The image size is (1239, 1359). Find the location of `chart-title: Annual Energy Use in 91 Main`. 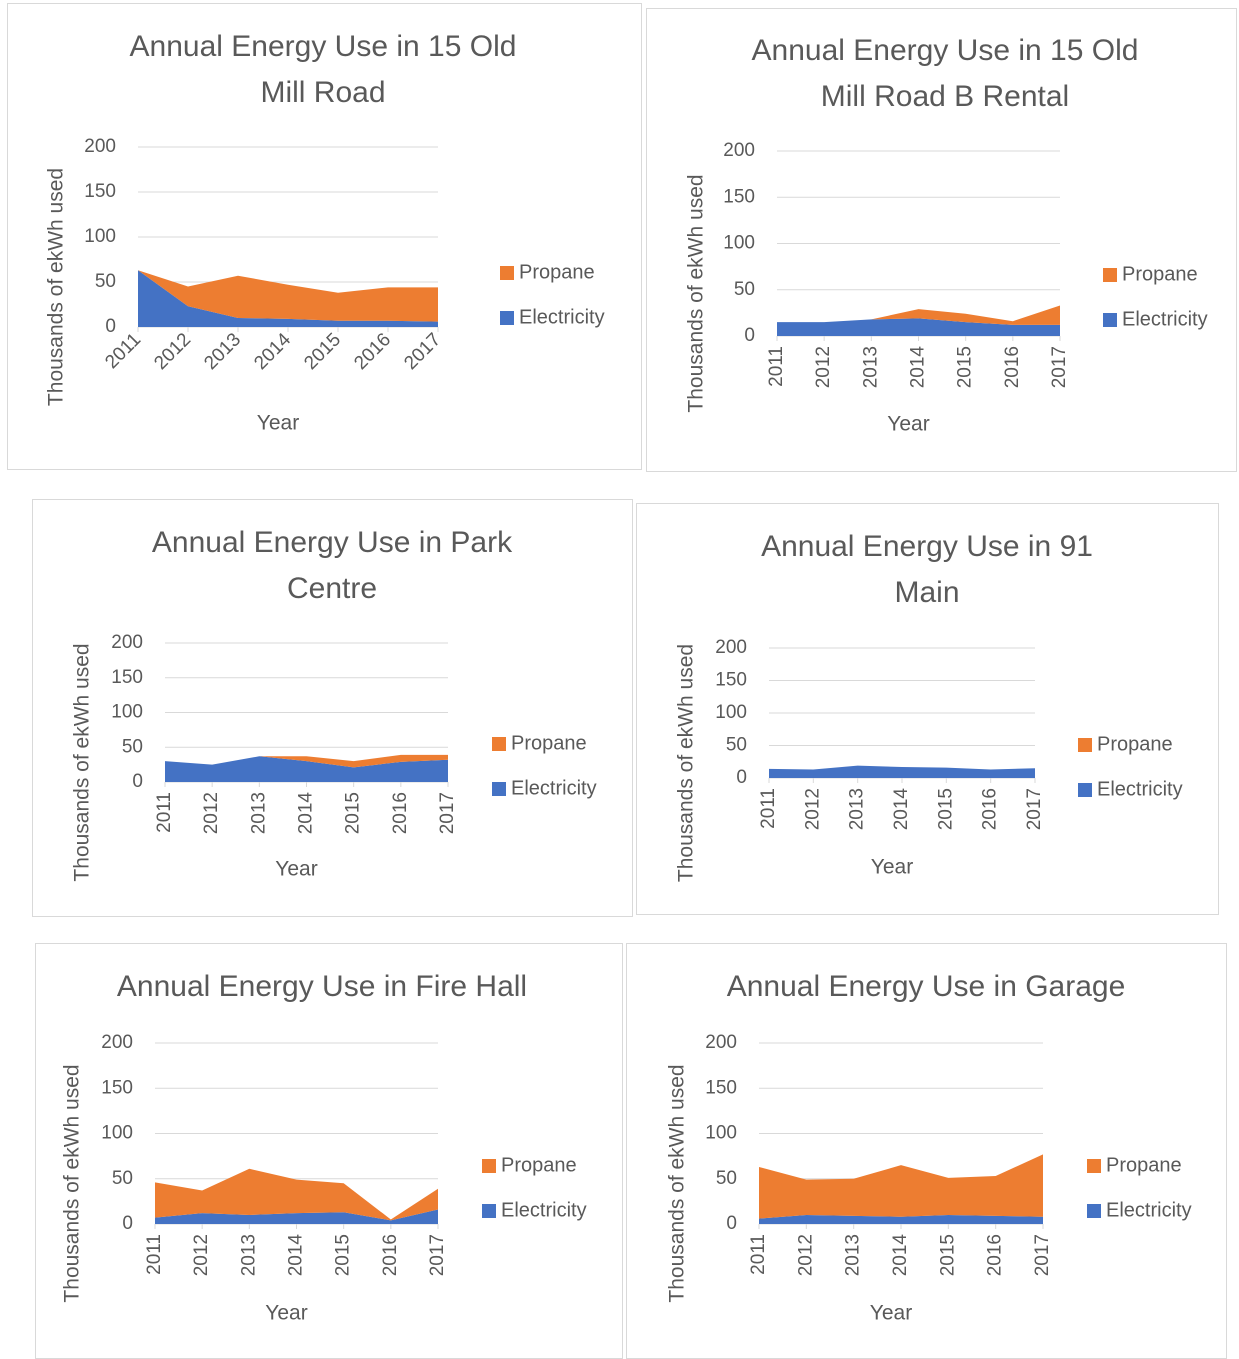

chart-title: Annual Energy Use in 91 Main is located at coordinates (927, 569).